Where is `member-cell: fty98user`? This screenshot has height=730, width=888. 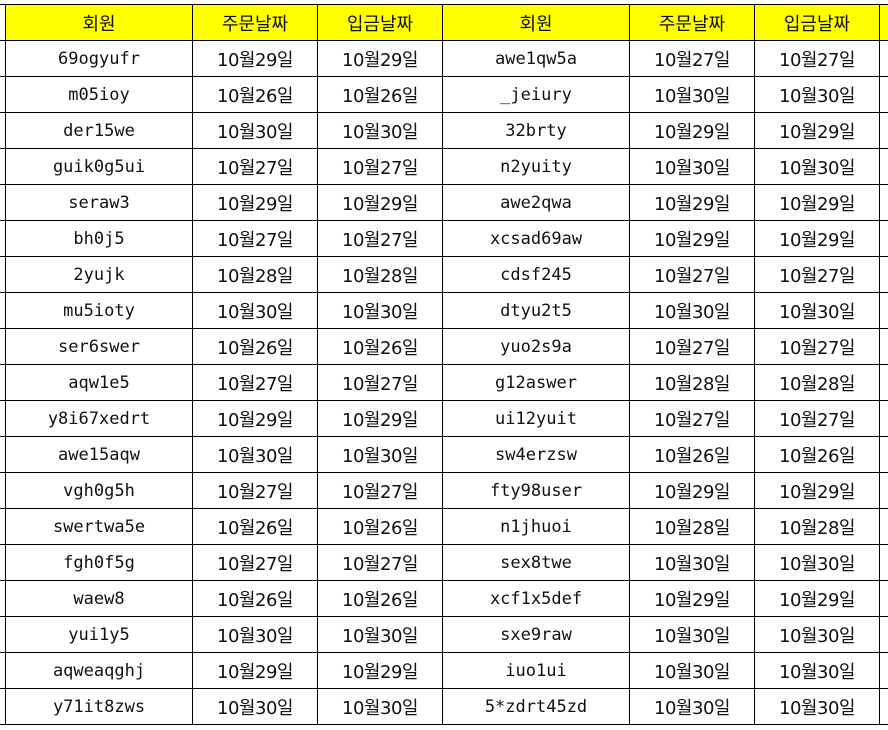
member-cell: fty98user is located at coordinates (536, 490).